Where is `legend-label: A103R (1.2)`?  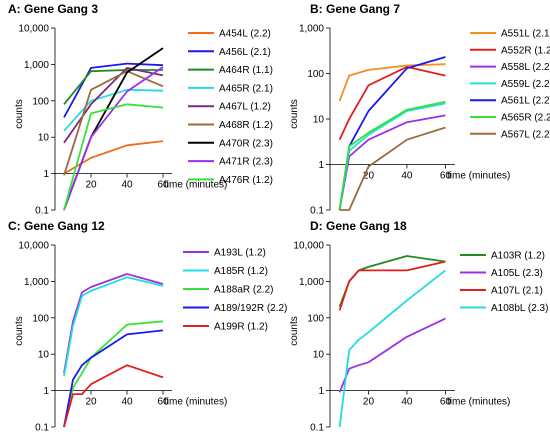
legend-label: A103R (1.2) is located at coordinates (518, 256).